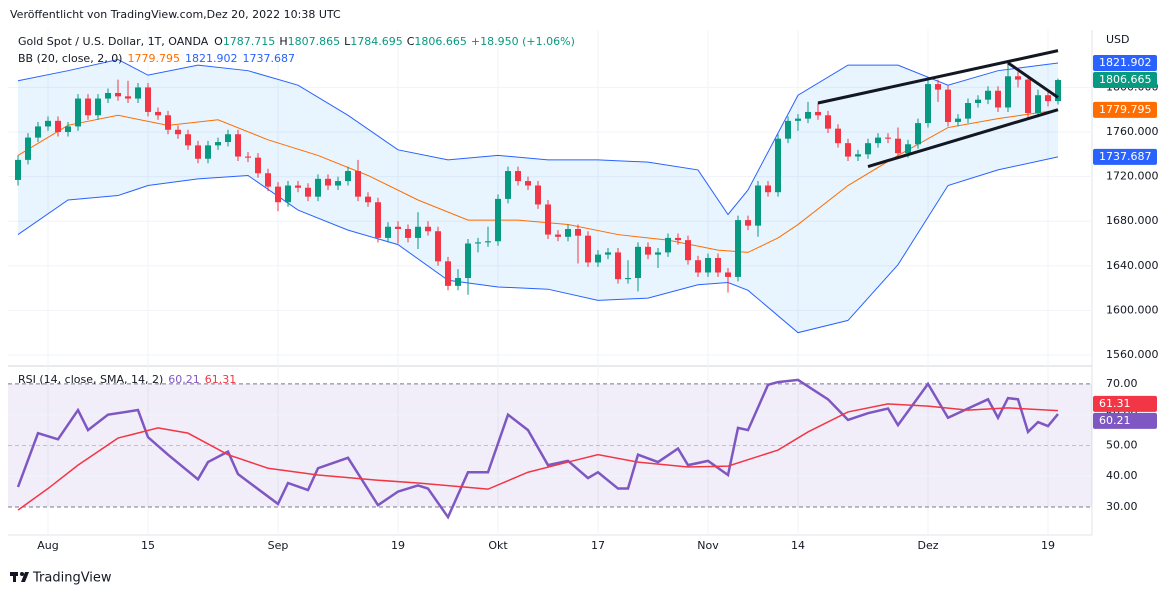 This screenshot has height=595, width=1172. Describe the element at coordinates (1048, 545) in the screenshot. I see `x-tick-label: 19` at that location.